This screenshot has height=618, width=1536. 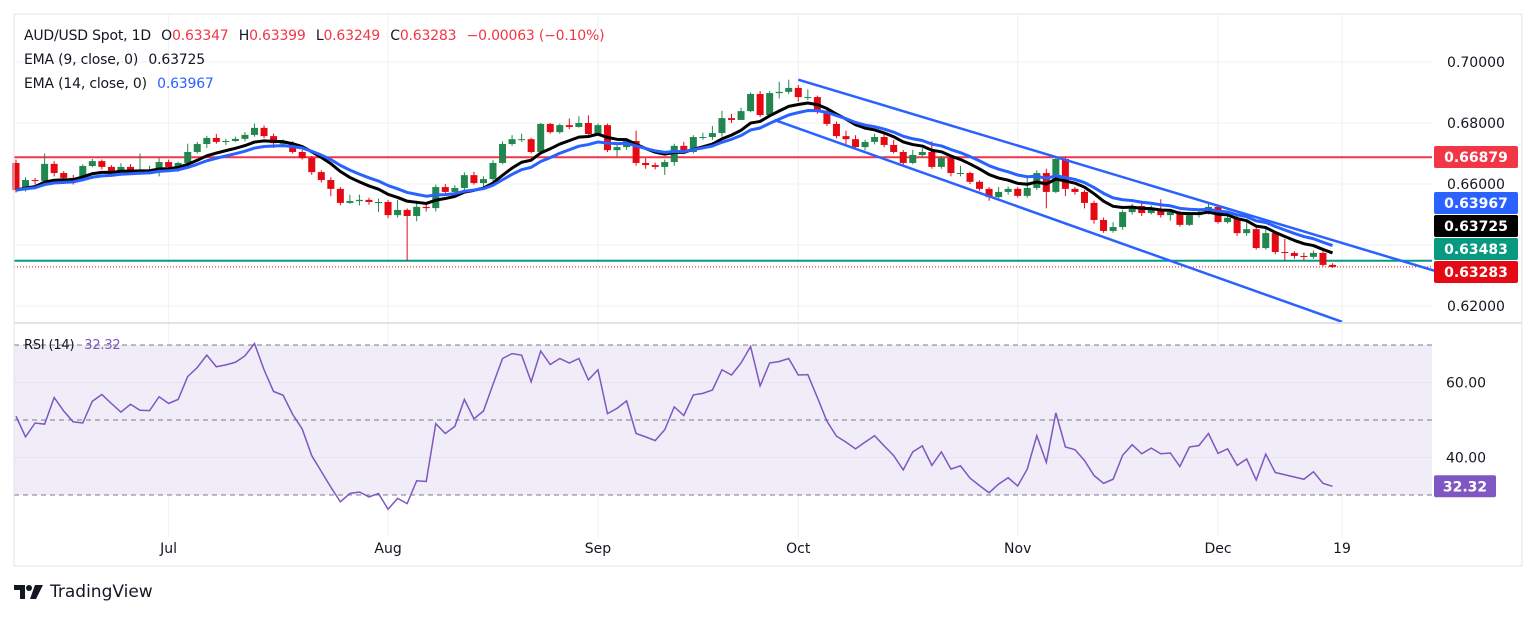 What do you see at coordinates (1120, 176) in the screenshot?
I see `channel-upper-line` at bounding box center [1120, 176].